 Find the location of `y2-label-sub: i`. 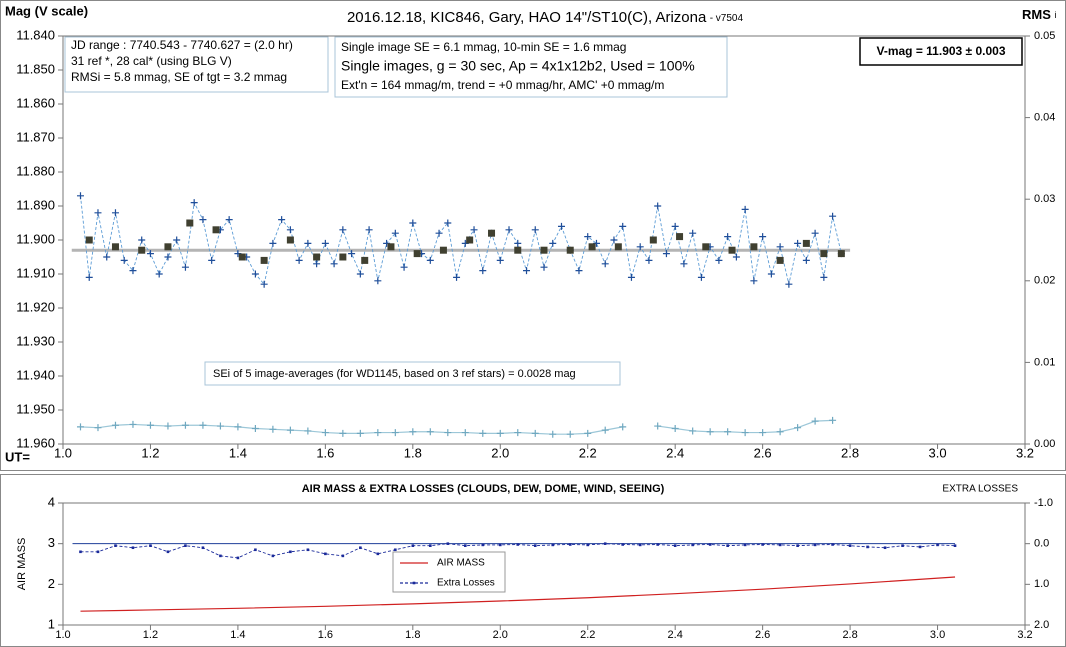

y2-label-sub: i is located at coordinates (1056, 15).